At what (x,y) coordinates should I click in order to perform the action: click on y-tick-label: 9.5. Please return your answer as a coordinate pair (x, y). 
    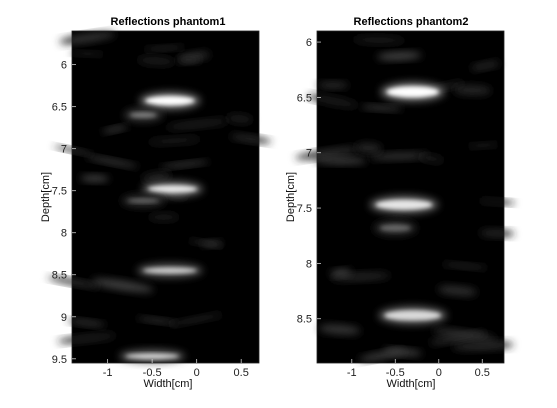
    Looking at the image, I should click on (59, 360).